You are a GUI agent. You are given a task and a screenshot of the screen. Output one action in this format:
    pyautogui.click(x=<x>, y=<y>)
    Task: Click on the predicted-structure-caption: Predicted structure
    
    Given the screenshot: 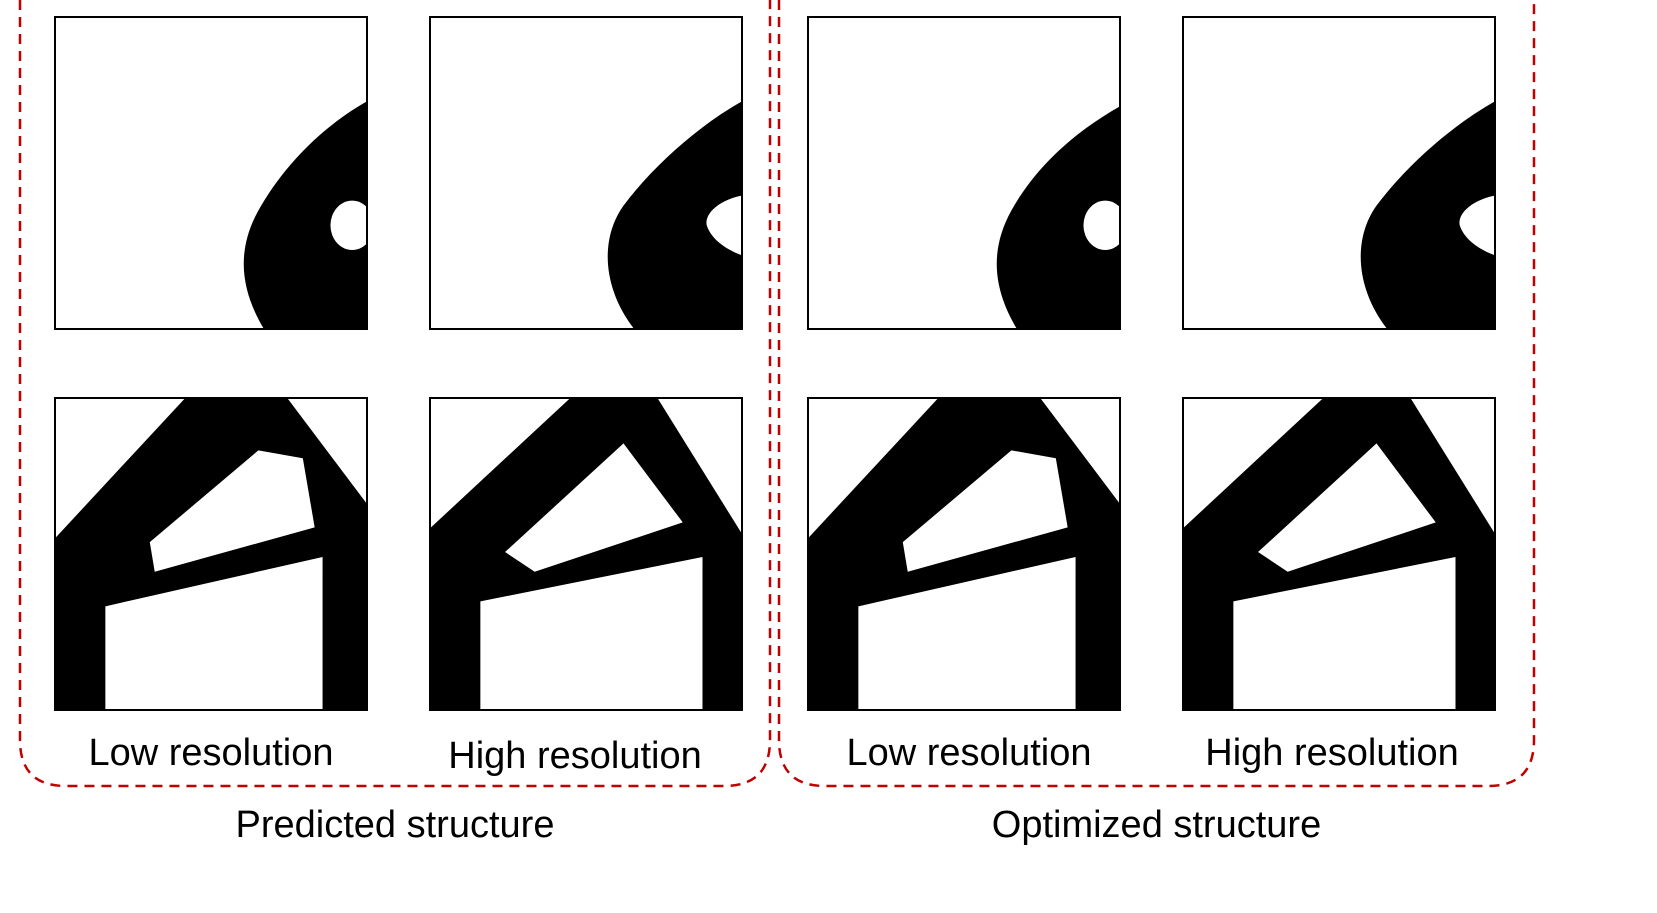 What is the action you would take?
    pyautogui.click(x=395, y=825)
    